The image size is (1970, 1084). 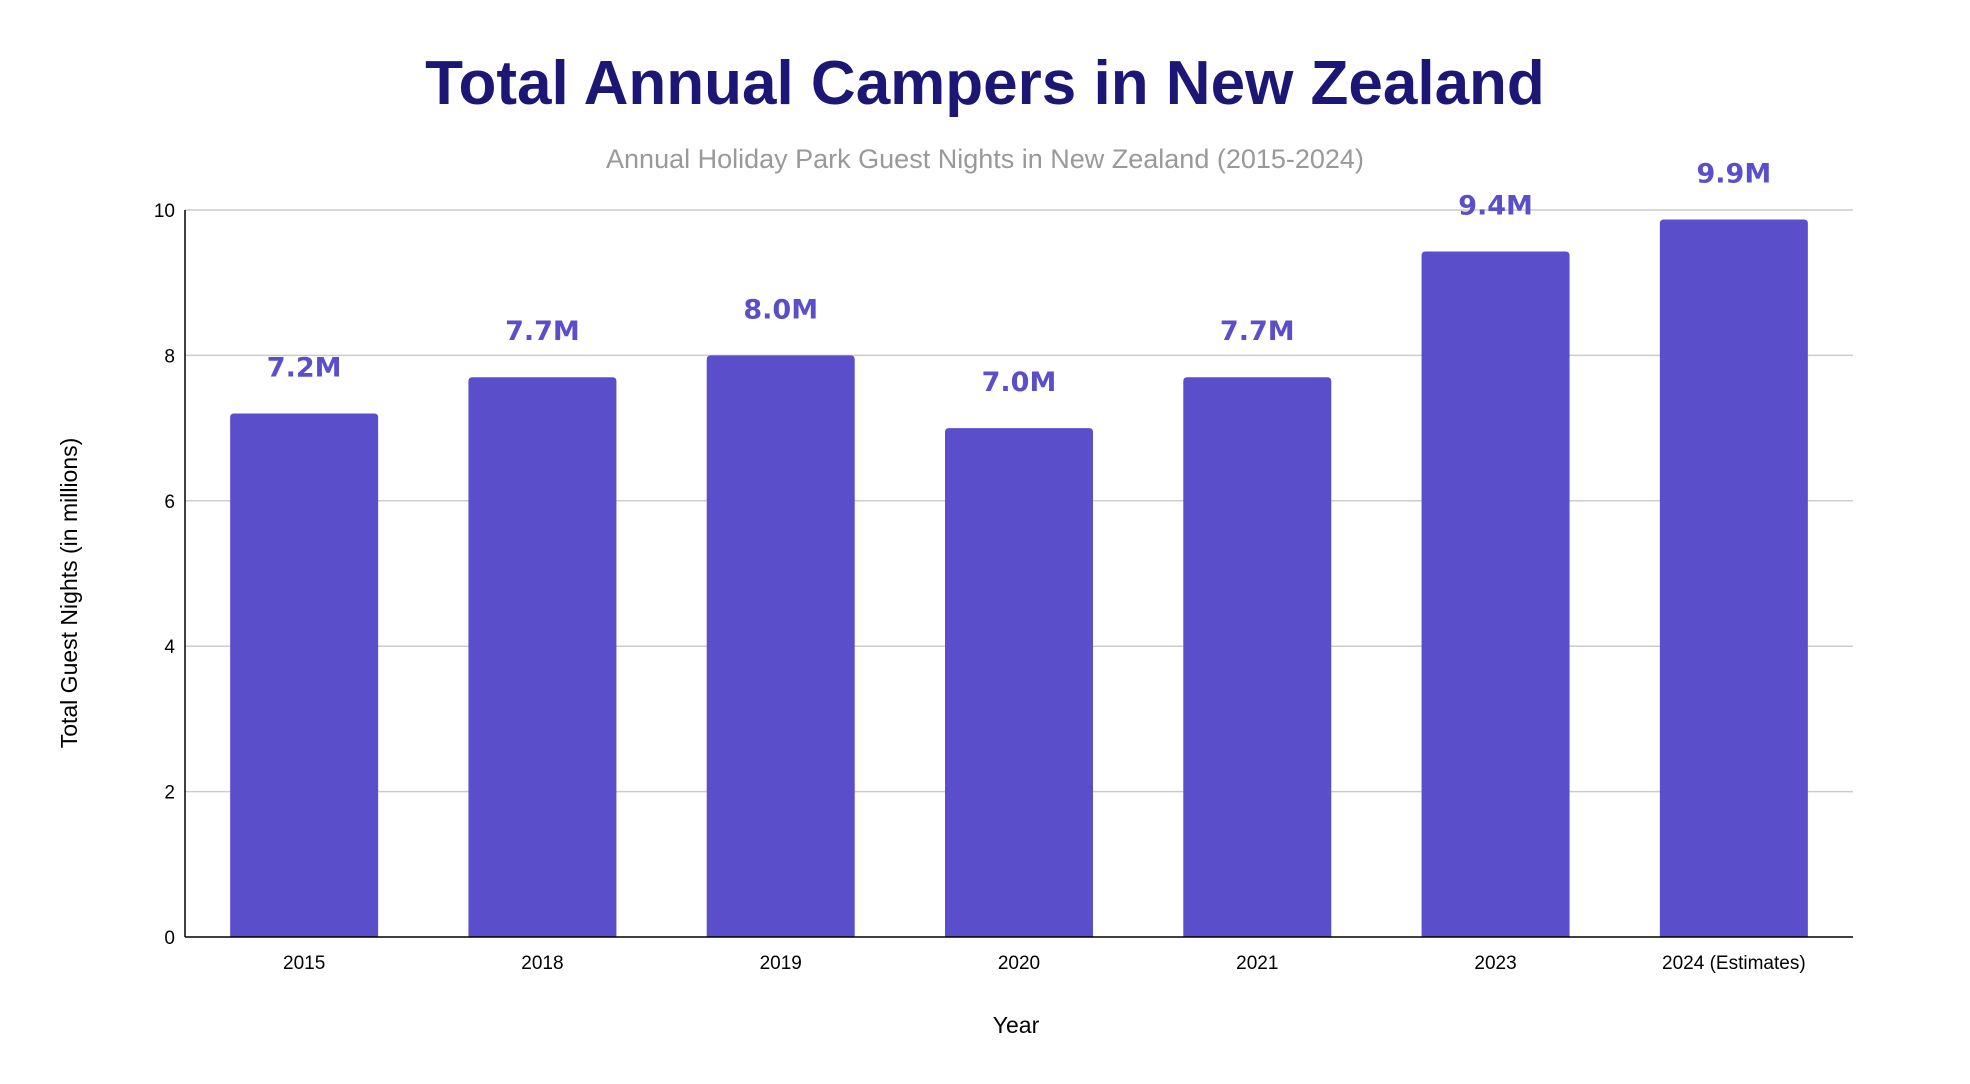 What do you see at coordinates (164, 211) in the screenshot?
I see `y-tick-label: 10` at bounding box center [164, 211].